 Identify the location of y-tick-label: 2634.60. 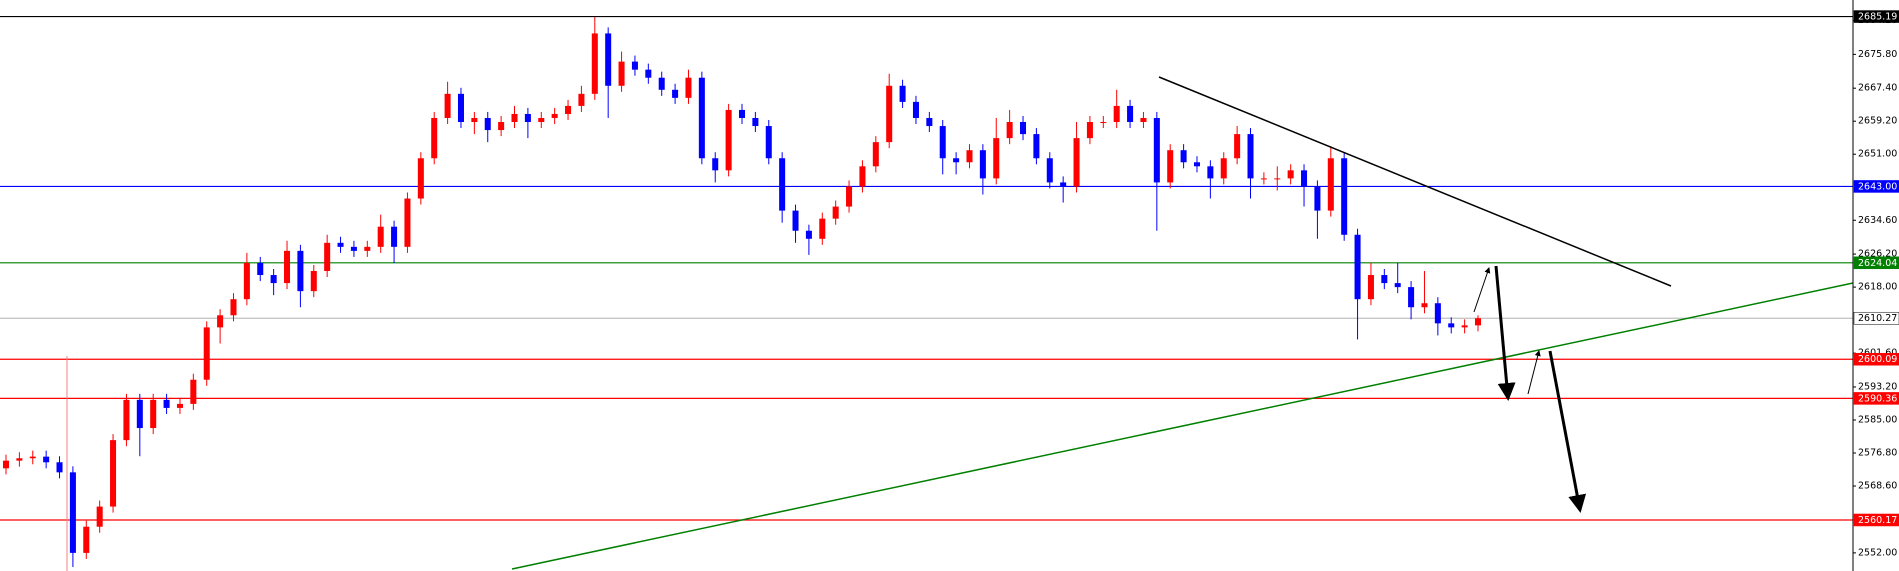
(1877, 220).